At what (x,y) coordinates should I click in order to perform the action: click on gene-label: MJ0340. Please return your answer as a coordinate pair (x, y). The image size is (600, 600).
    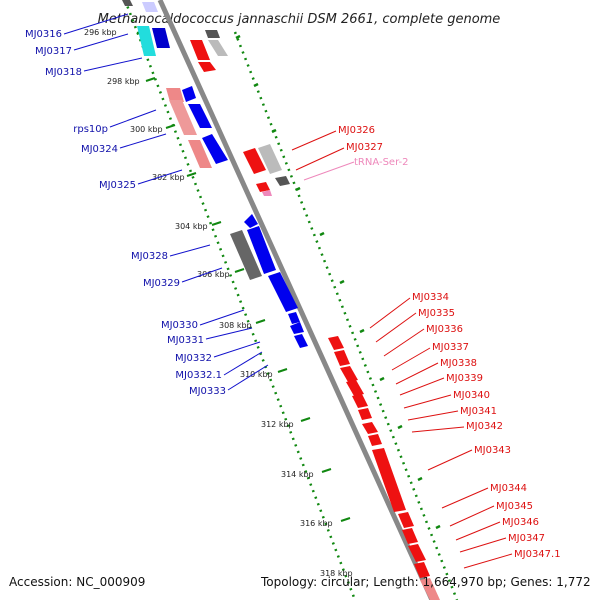
    Looking at the image, I should click on (471, 395).